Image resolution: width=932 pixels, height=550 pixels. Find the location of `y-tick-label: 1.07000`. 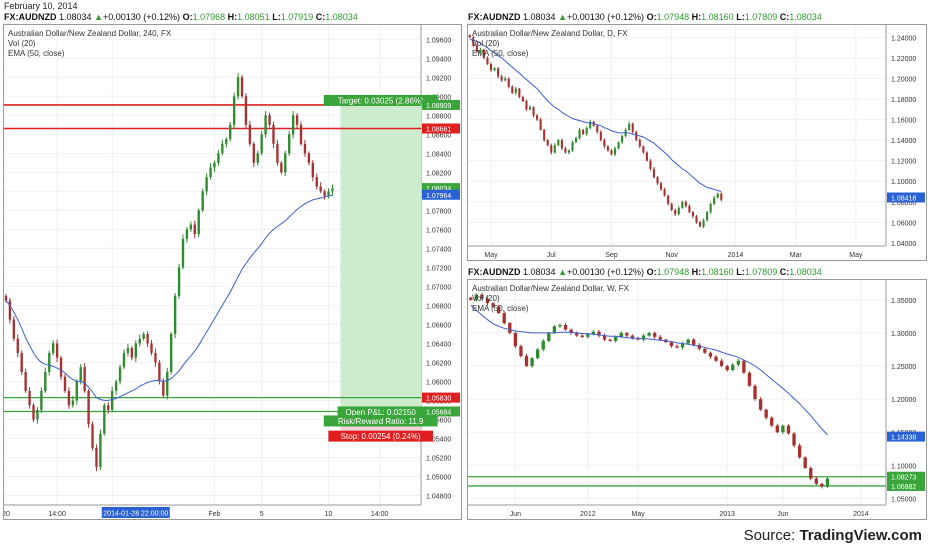

y-tick-label: 1.07000 is located at coordinates (438, 287).